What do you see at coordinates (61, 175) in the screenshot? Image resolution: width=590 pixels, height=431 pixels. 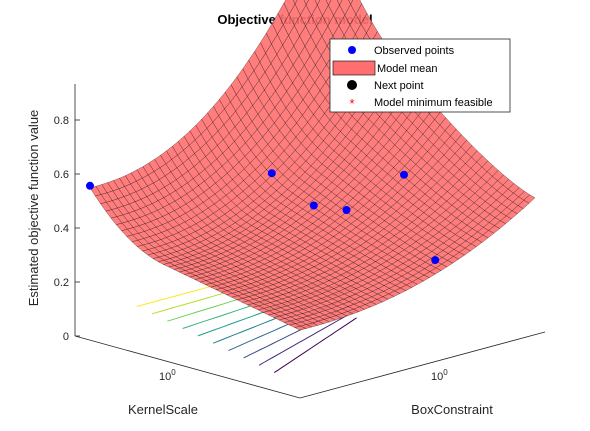 I see `z-tick-label: 0.6` at bounding box center [61, 175].